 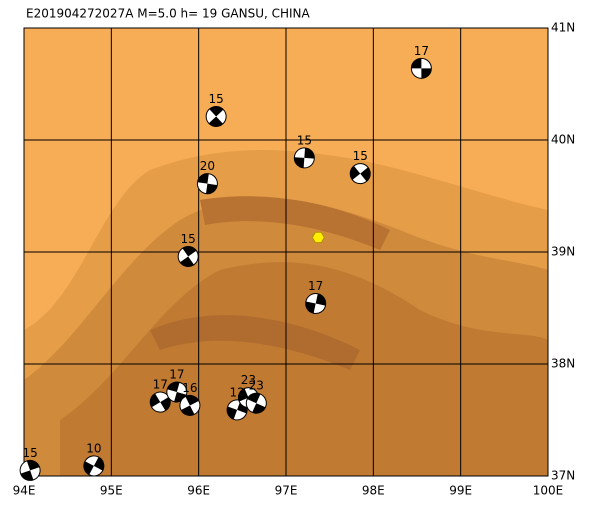 What do you see at coordinates (189, 388) in the screenshot?
I see `depth-label: 16` at bounding box center [189, 388].